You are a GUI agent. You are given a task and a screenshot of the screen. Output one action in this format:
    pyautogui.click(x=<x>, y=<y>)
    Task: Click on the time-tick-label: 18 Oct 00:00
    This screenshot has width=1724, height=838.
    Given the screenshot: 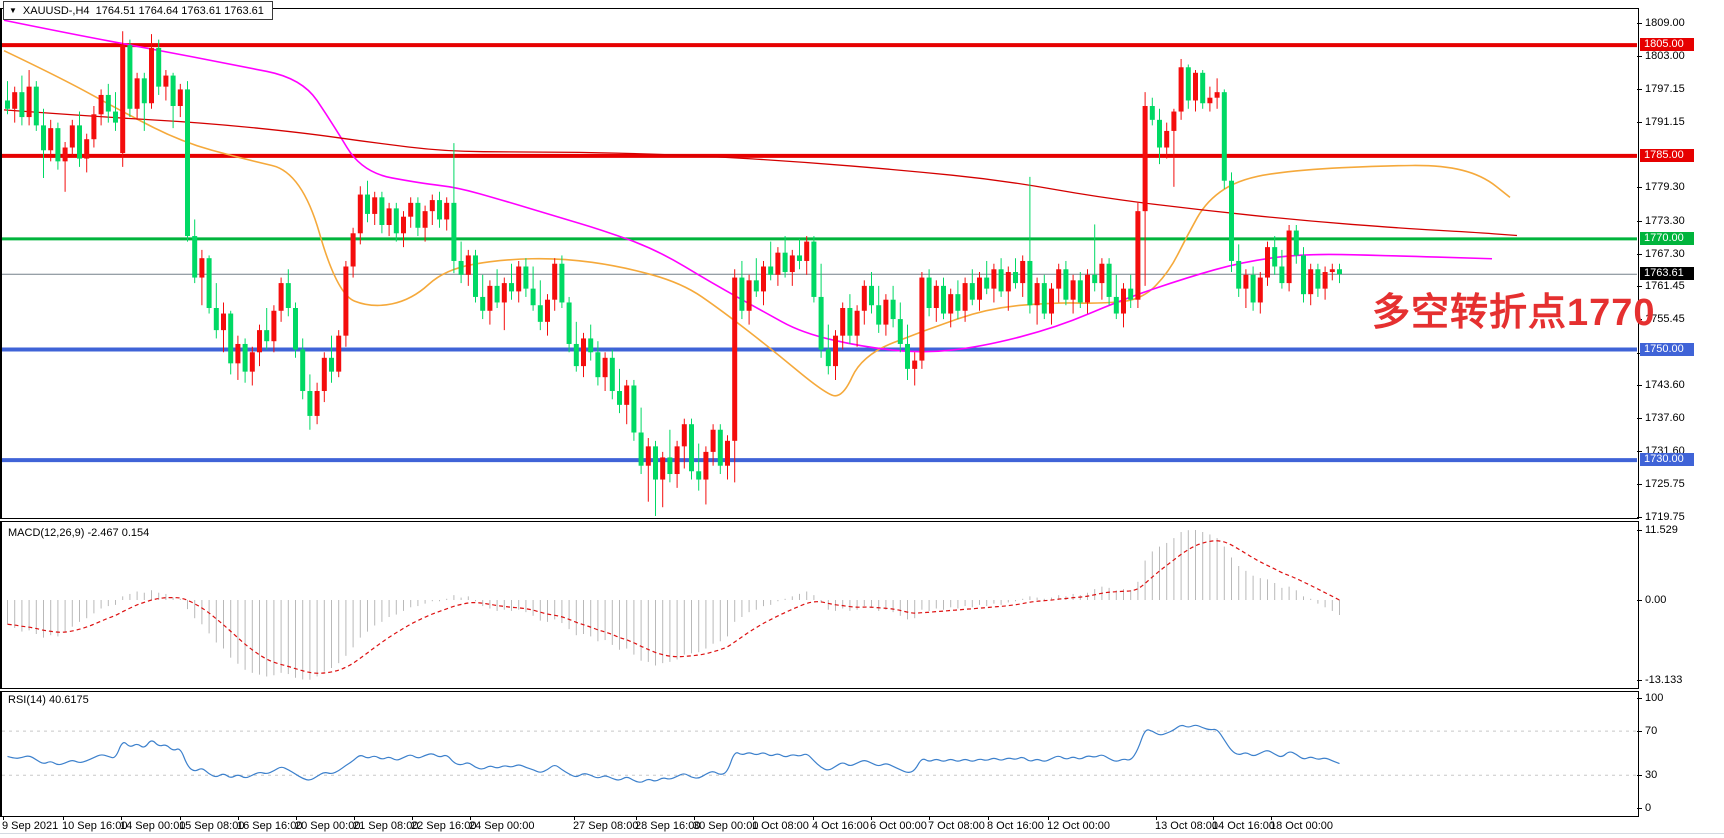 What is the action you would take?
    pyautogui.click(x=1301, y=826)
    